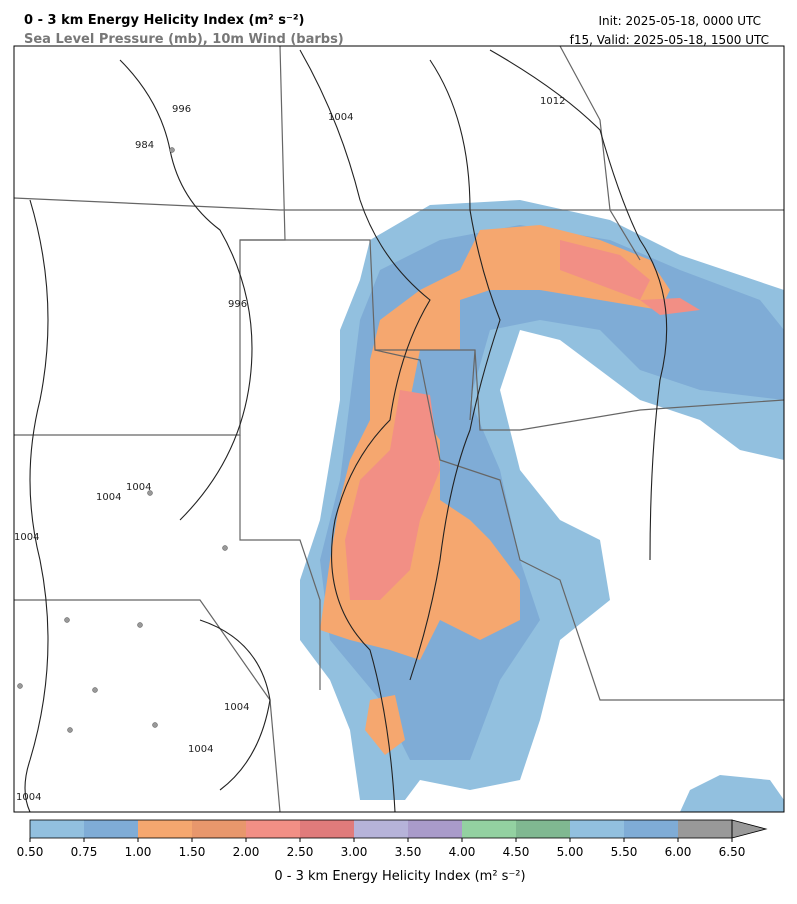 This screenshot has width=797, height=904. What do you see at coordinates (246, 852) in the screenshot?
I see `colorbar-tick-label: 2.00` at bounding box center [246, 852].